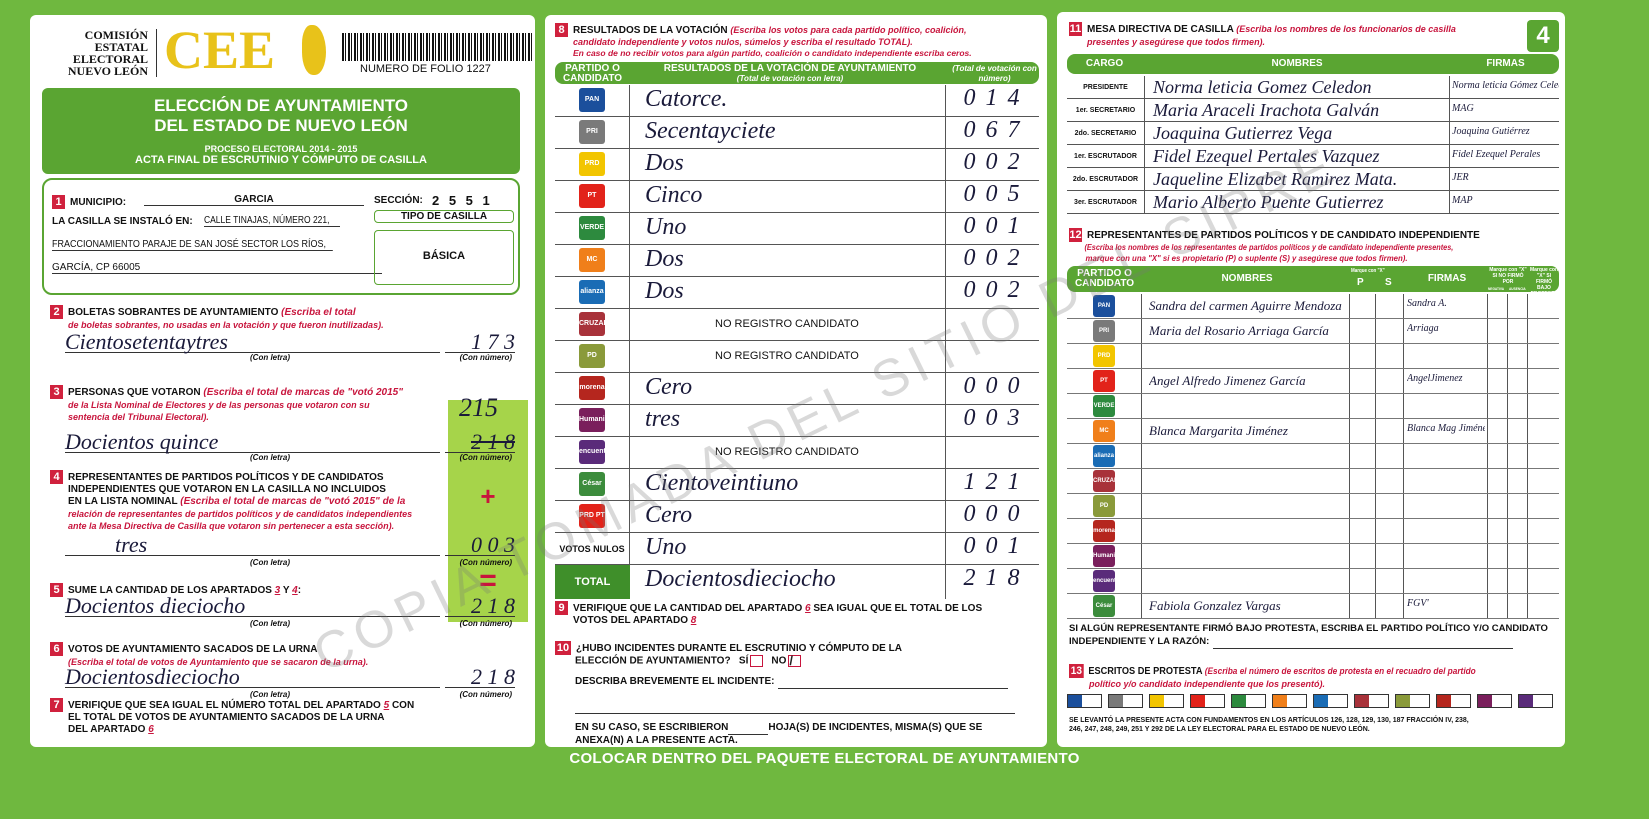  What do you see at coordinates (797, 389) in the screenshot?
I see `results-row: morena Cero 0 0 0` at bounding box center [797, 389].